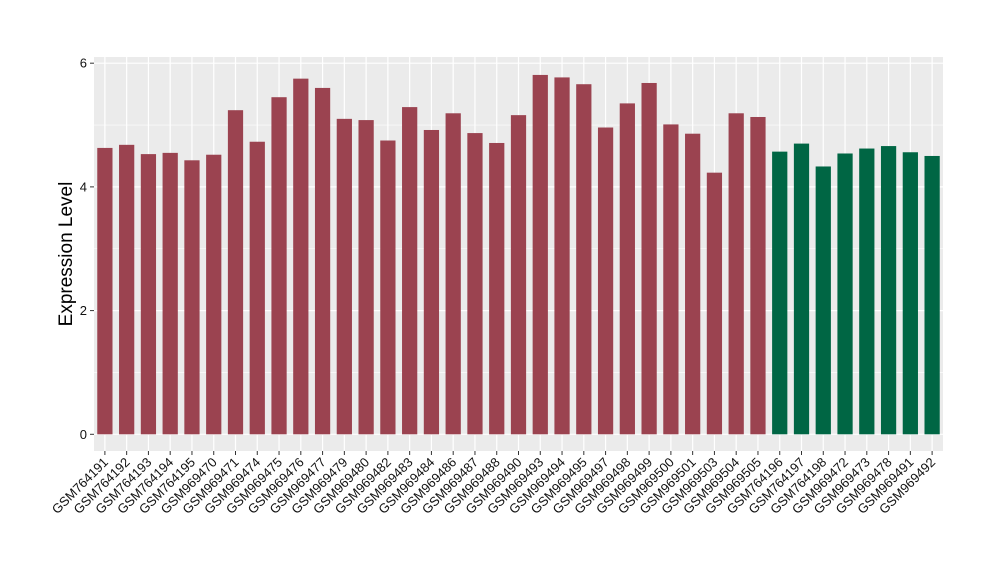 This screenshot has height=580, width=1000. I want to click on bar-GSM764194, so click(170, 293).